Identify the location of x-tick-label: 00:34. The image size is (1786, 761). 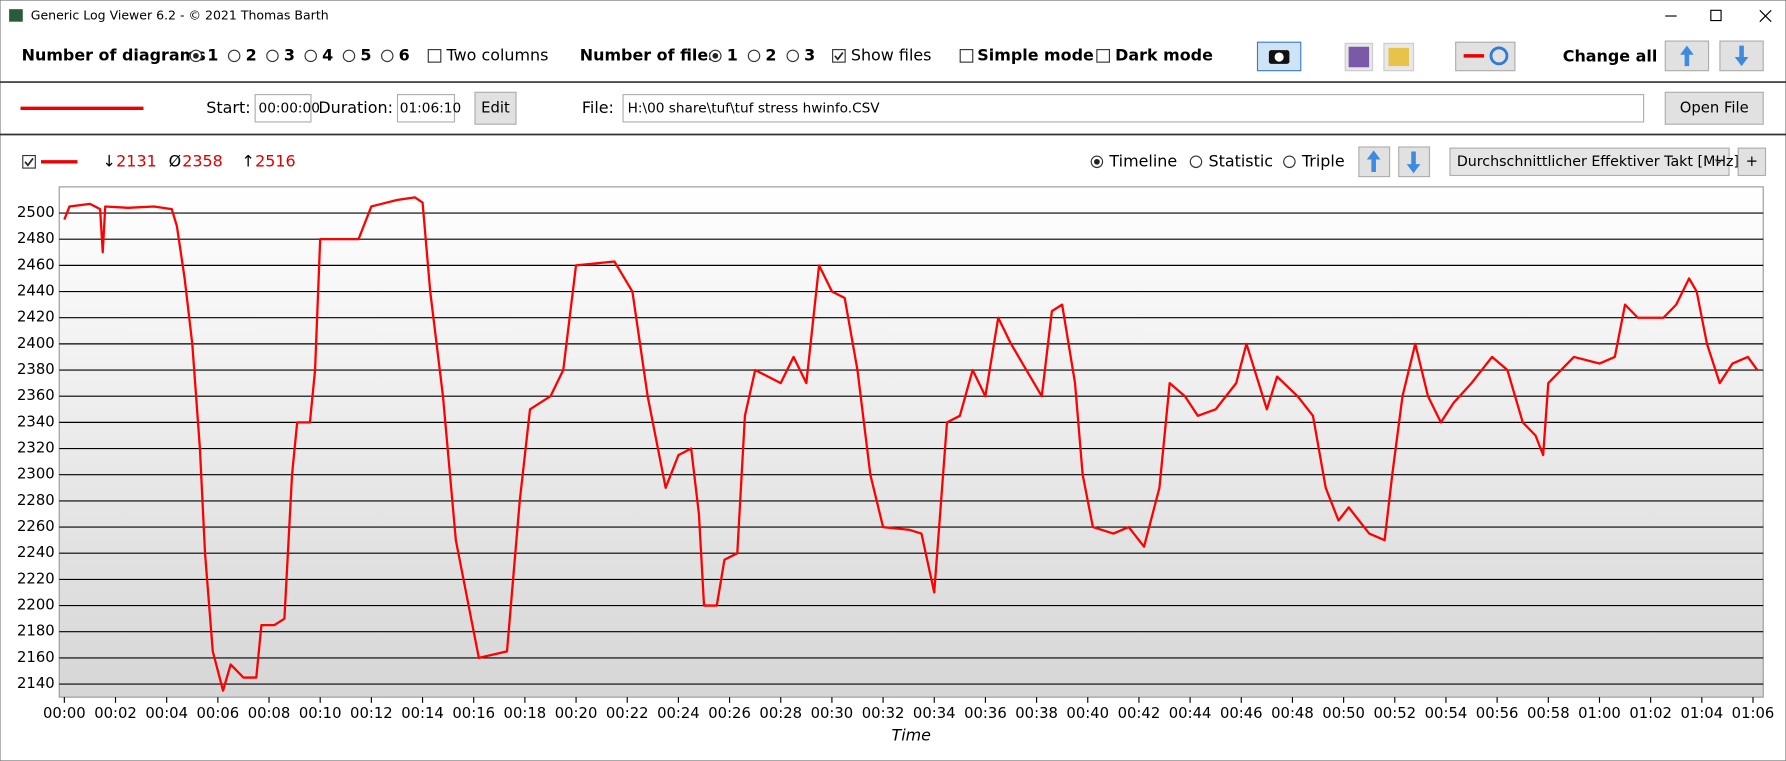
(934, 713).